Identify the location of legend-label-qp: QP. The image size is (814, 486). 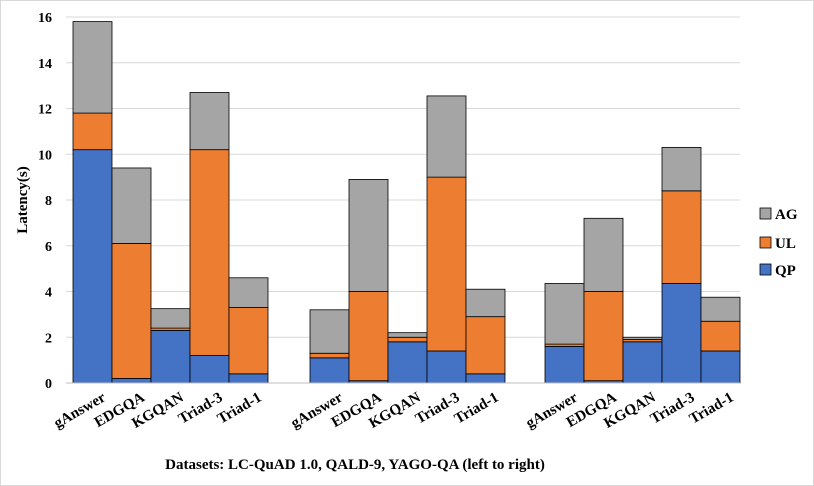
(785, 271).